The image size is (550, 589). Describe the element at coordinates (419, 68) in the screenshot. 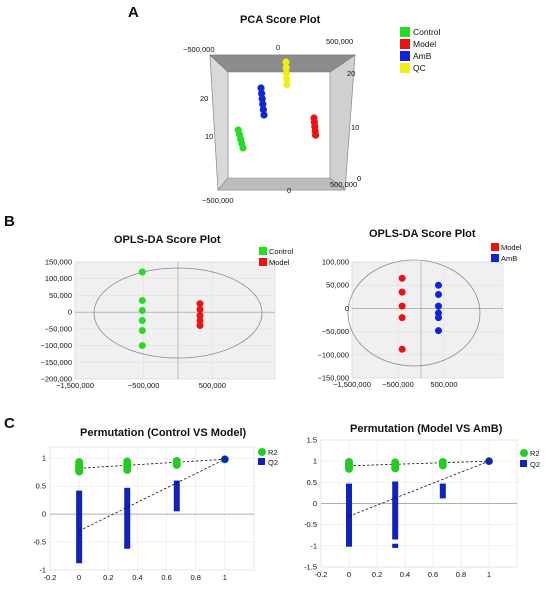

I see `pca-legend-label-qc: QC` at that location.